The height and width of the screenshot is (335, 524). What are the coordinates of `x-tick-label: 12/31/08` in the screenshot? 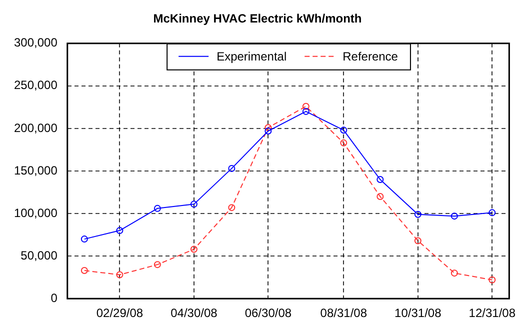 It's located at (492, 313).